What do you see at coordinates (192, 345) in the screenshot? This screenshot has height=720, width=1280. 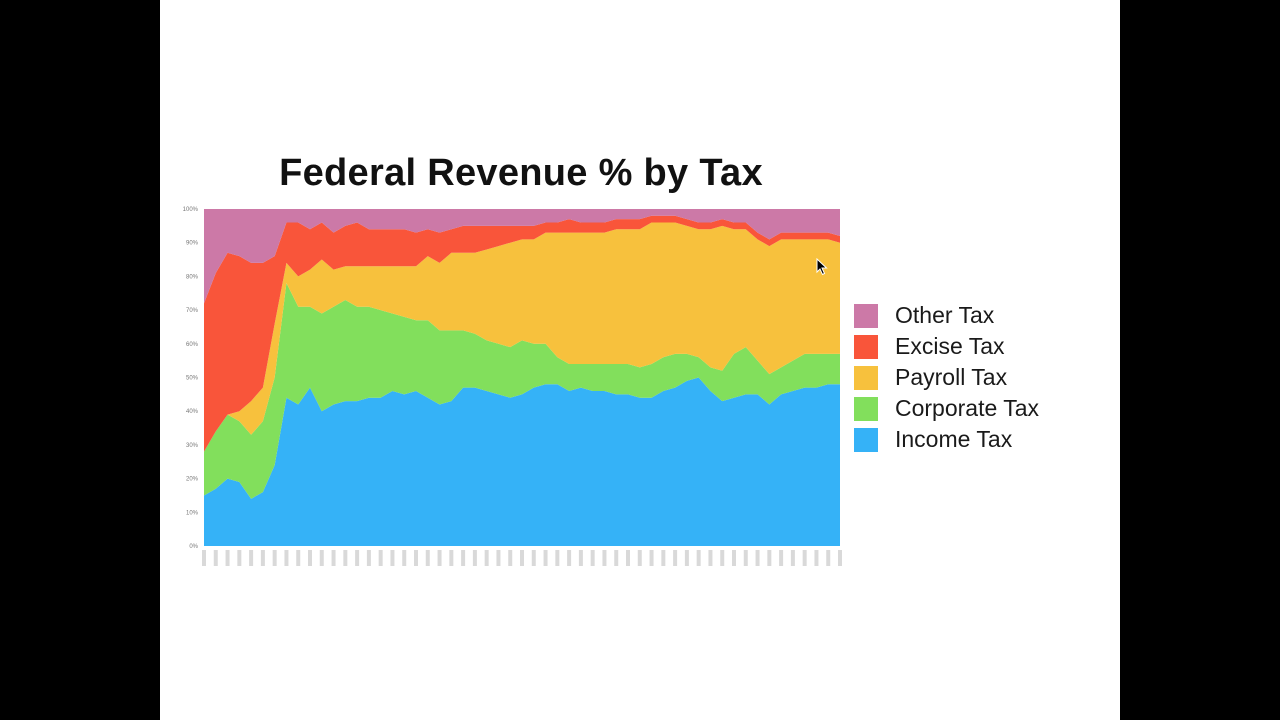 I see `y-tick-label: 60%` at bounding box center [192, 345].